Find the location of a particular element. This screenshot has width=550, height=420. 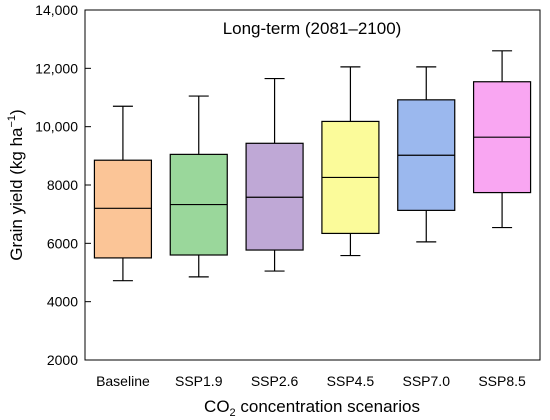

x-axis-label-rest: concentration scenarios is located at coordinates (328, 406).